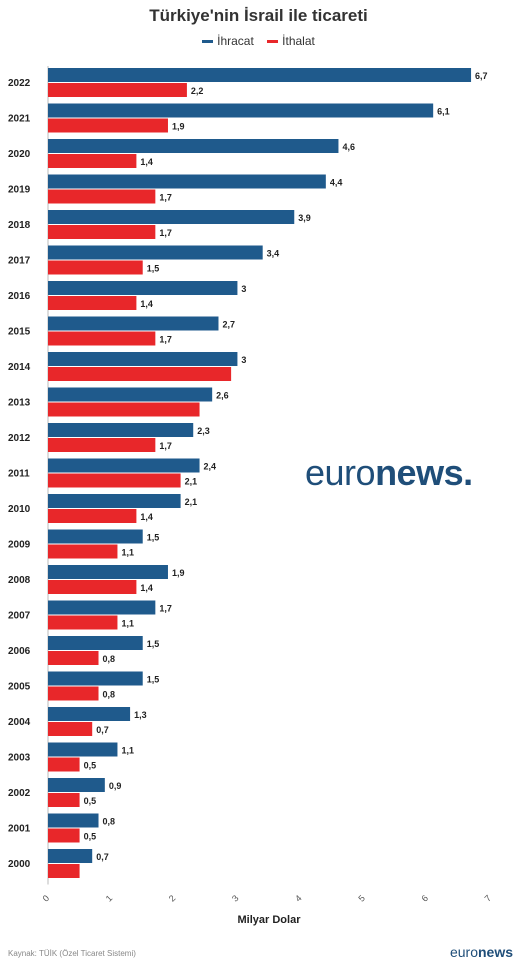  I want to click on data-label-ihracat: 0,8, so click(109, 822).